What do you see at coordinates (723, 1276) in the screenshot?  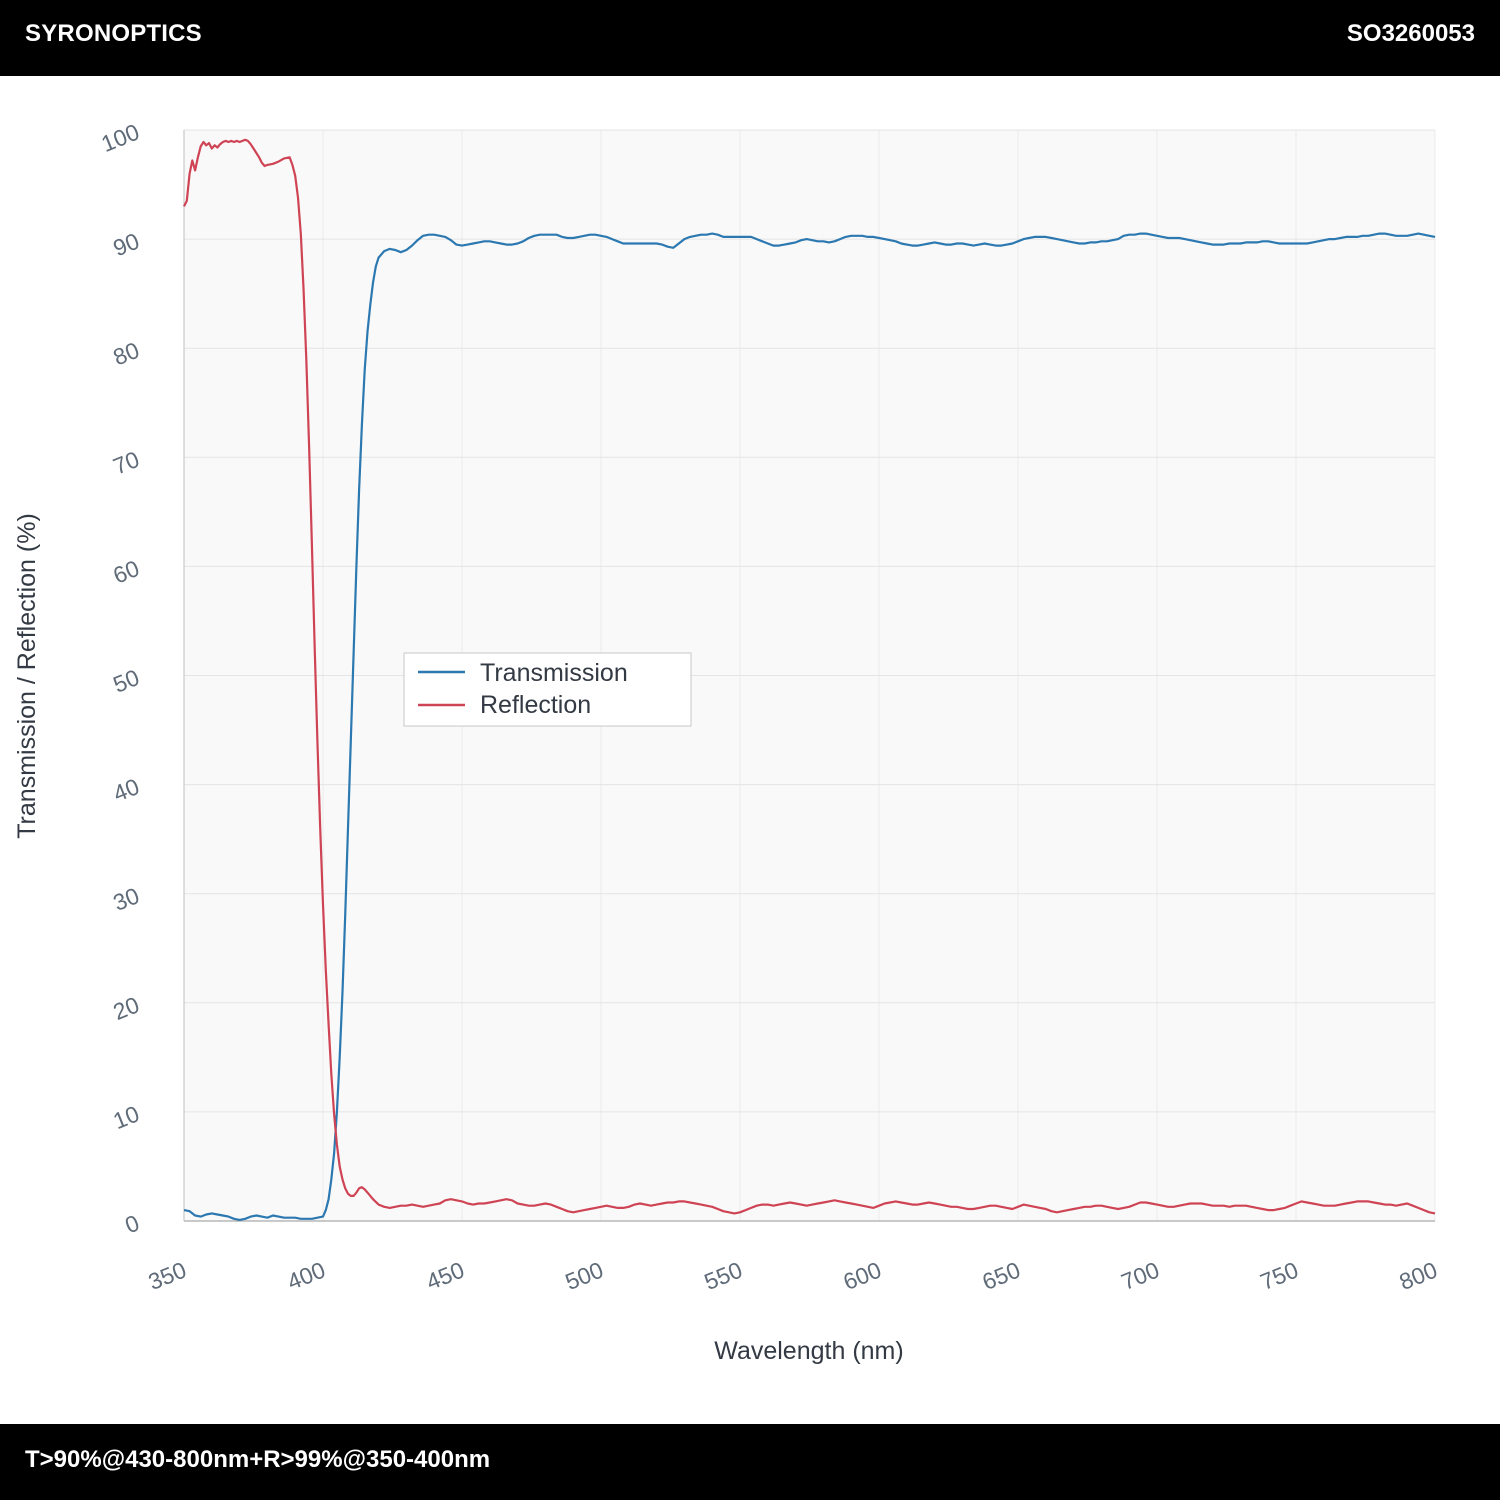 I see `x-tick-label: 550` at bounding box center [723, 1276].